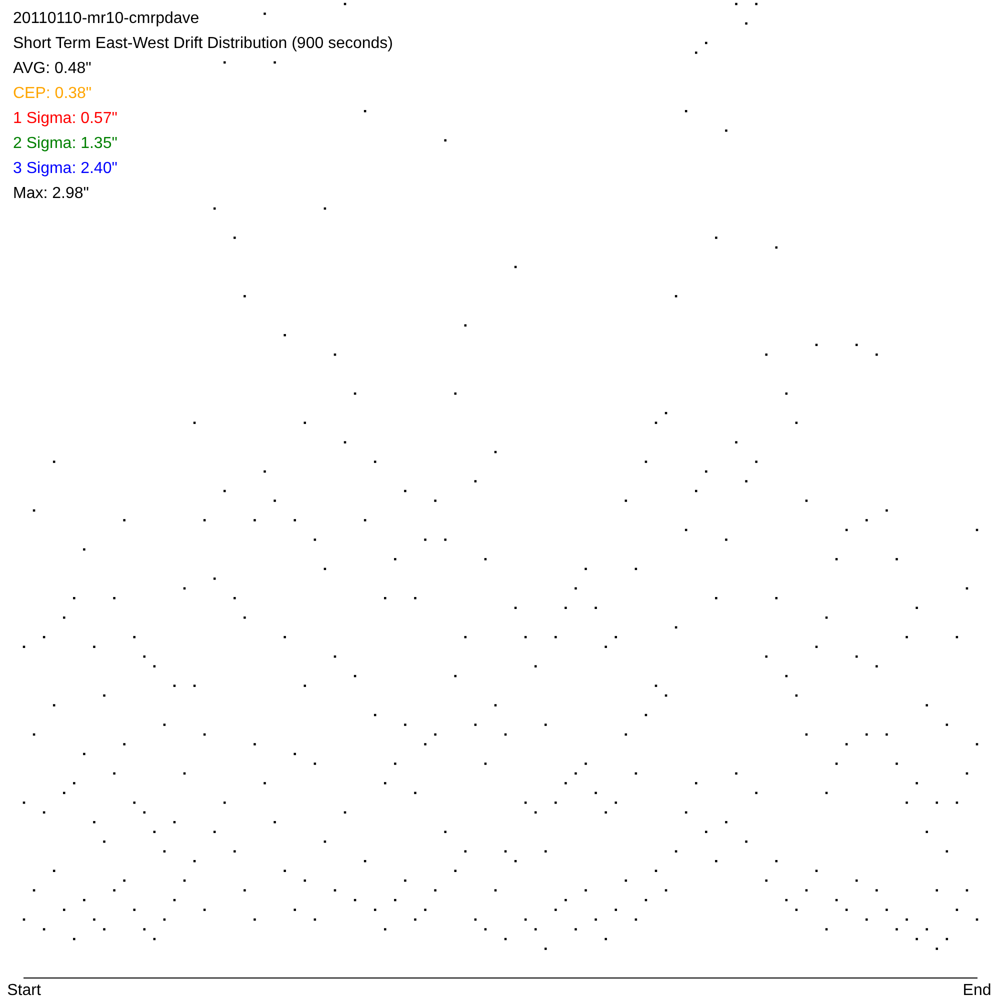 The width and height of the screenshot is (1000, 1000). I want to click on annotation: AVG: 0.48", so click(52, 69).